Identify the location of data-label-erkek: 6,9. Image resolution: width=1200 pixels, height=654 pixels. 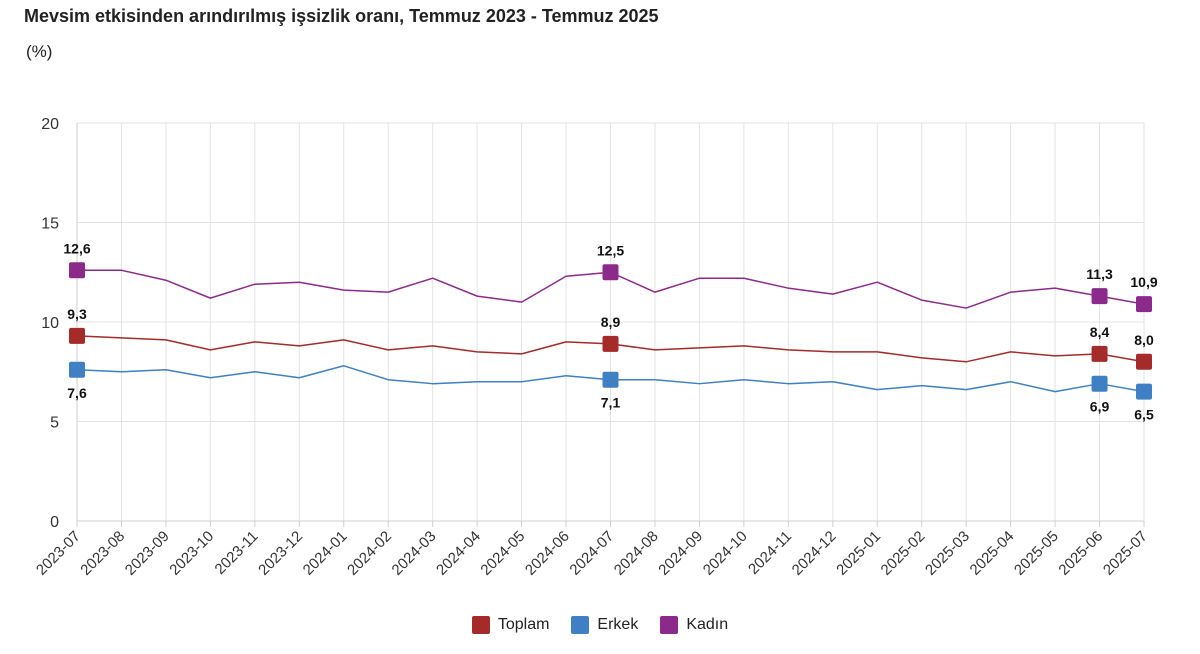
(1100, 407).